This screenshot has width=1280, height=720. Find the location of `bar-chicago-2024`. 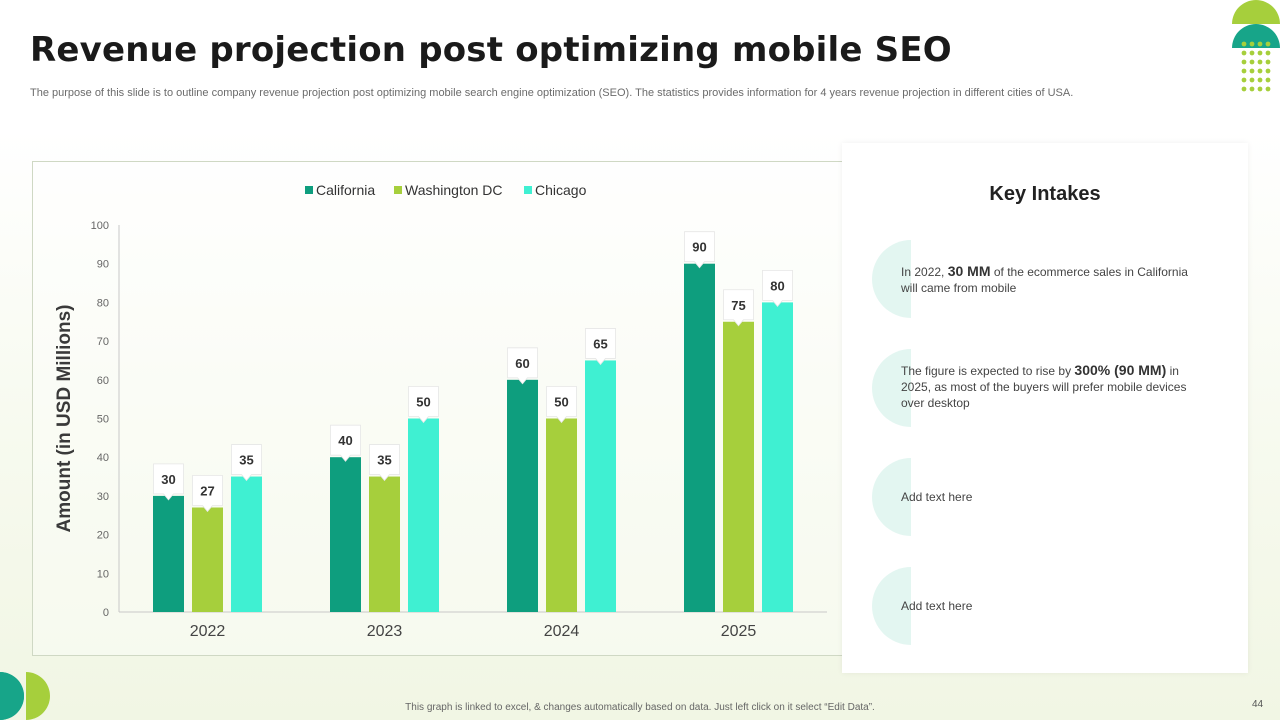

bar-chicago-2024 is located at coordinates (600, 486).